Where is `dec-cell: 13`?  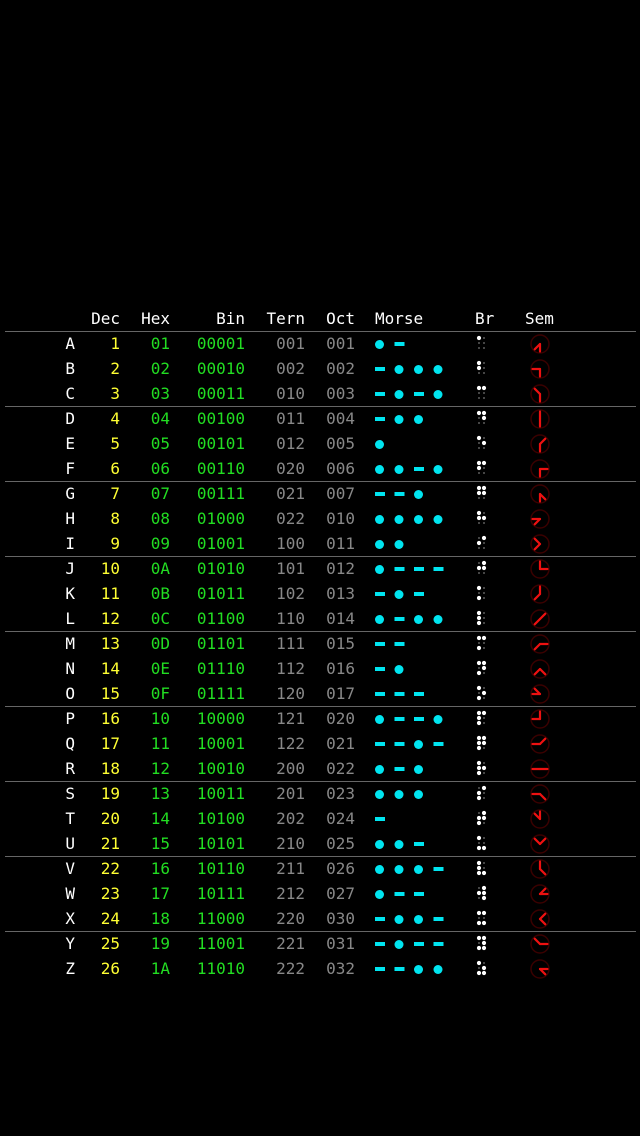
dec-cell: 13 is located at coordinates (110, 643).